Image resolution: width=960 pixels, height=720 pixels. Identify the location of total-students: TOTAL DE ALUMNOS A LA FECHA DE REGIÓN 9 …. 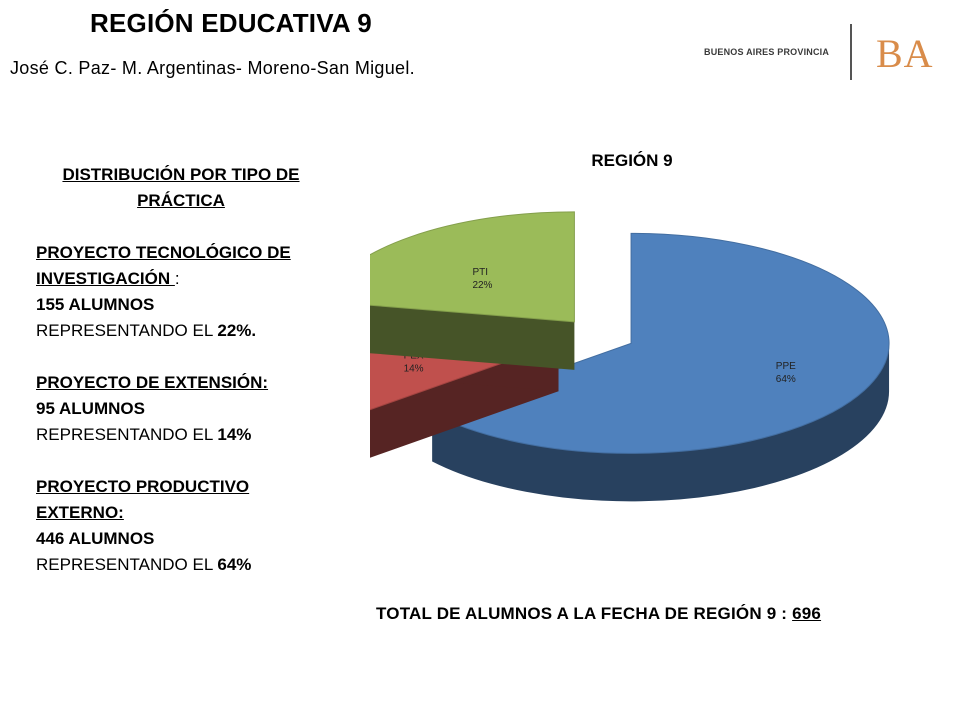
(598, 614).